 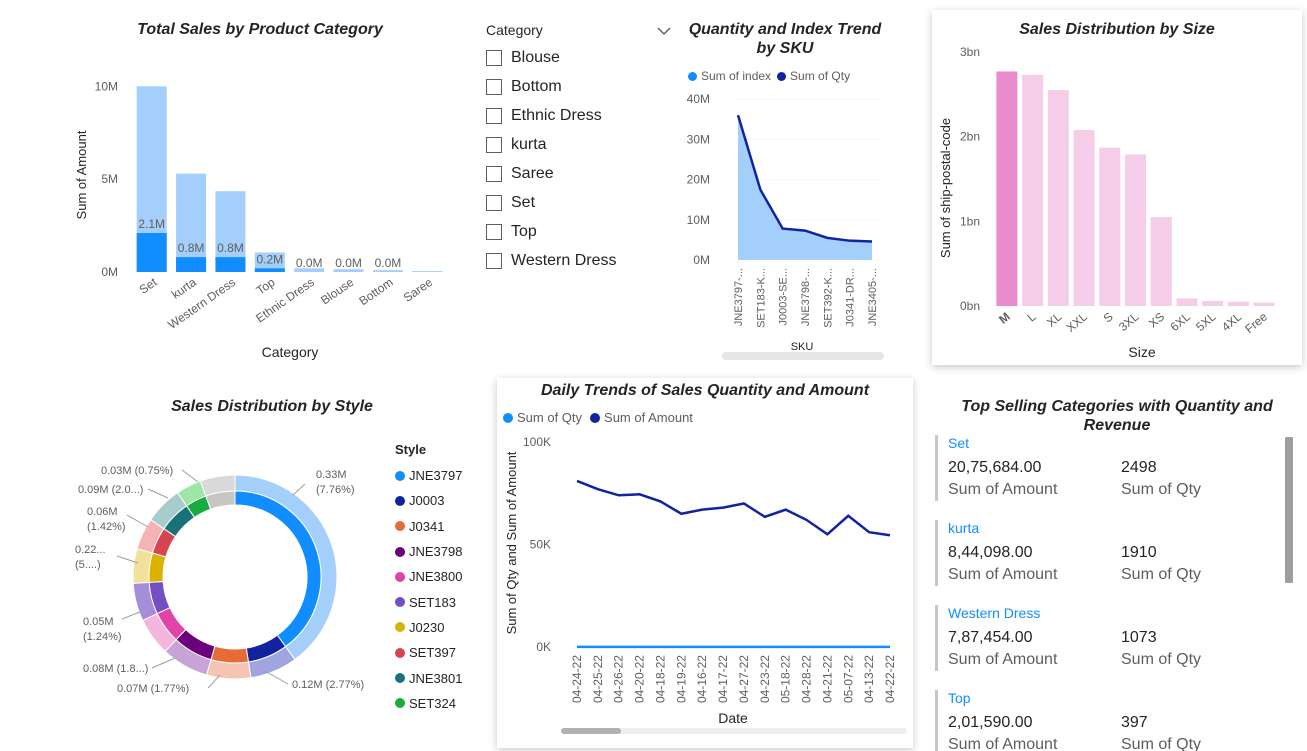 What do you see at coordinates (556, 115) in the screenshot?
I see `slicer-item-label: Ethnic Dress` at bounding box center [556, 115].